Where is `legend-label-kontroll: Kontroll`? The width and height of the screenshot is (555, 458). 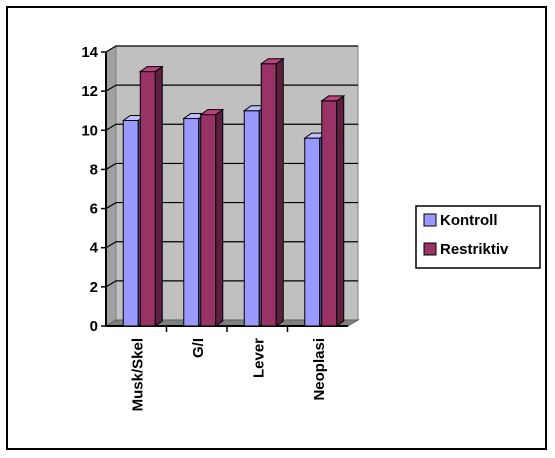
legend-label-kontroll: Kontroll is located at coordinates (469, 220).